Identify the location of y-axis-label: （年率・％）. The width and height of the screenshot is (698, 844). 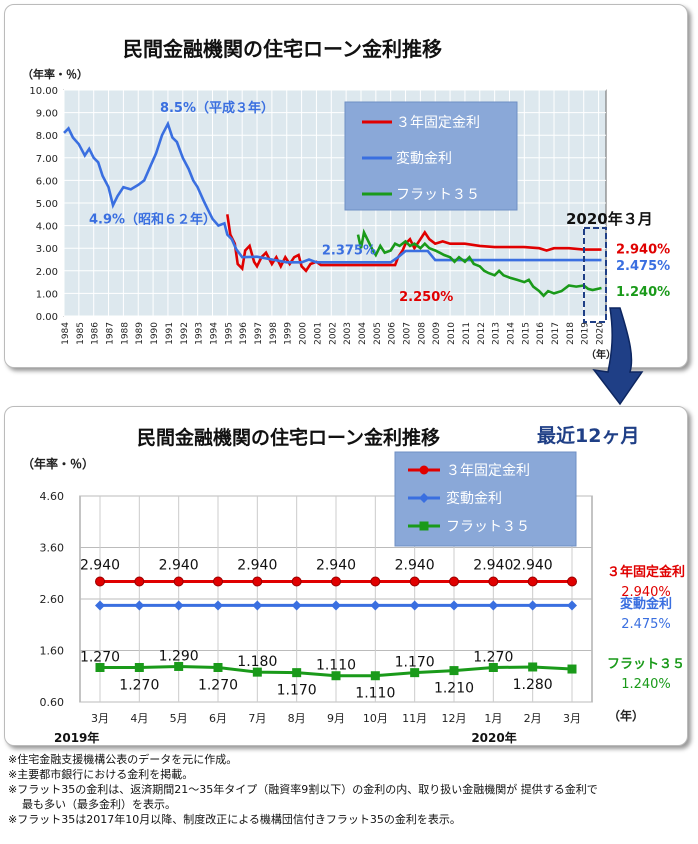
(58, 463).